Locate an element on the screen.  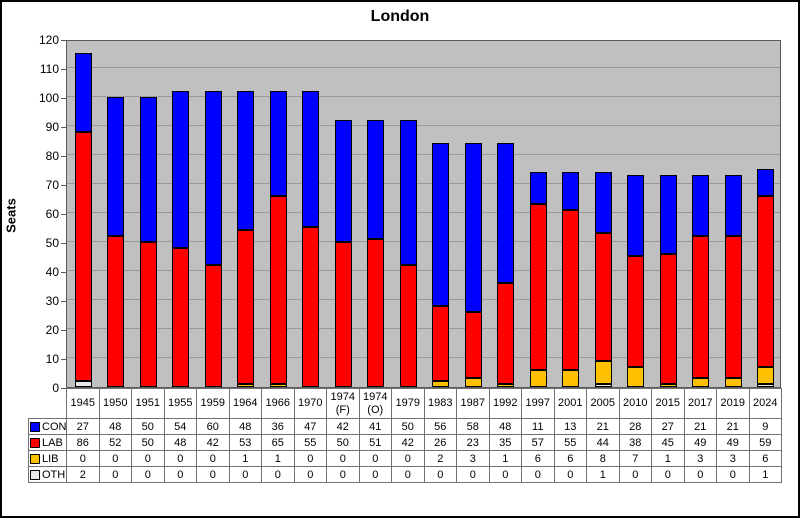
bar-segment-lab-1997 is located at coordinates (538, 287).